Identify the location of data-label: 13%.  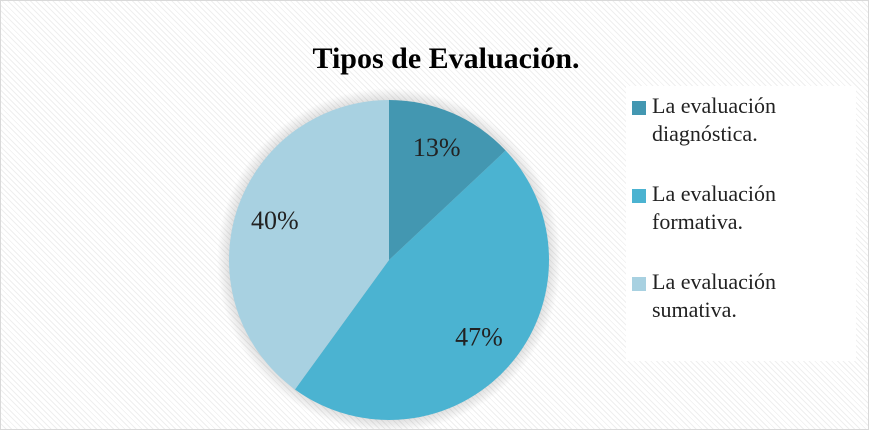
(437, 147).